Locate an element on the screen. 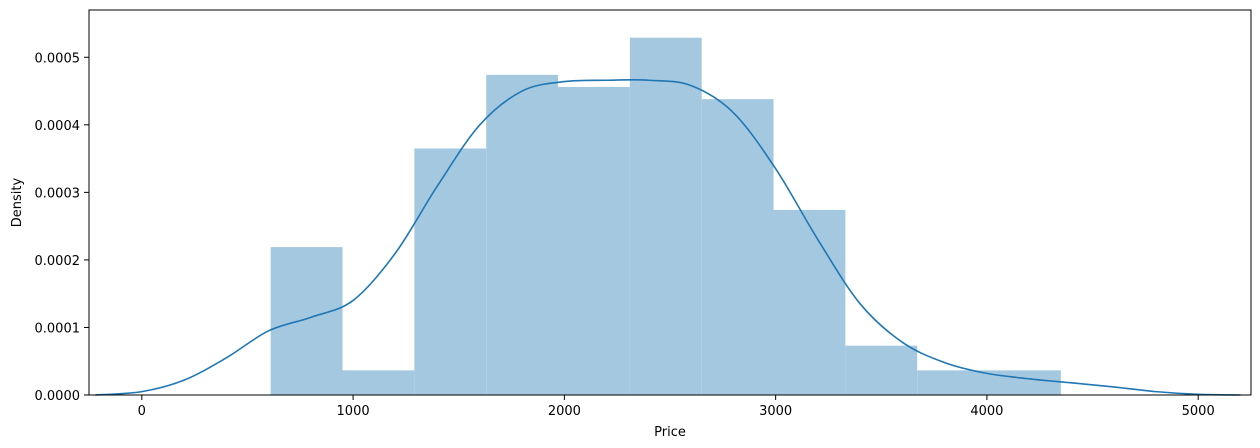 Image resolution: width=1260 pixels, height=448 pixels. x-tick-label: 3000 is located at coordinates (775, 411).